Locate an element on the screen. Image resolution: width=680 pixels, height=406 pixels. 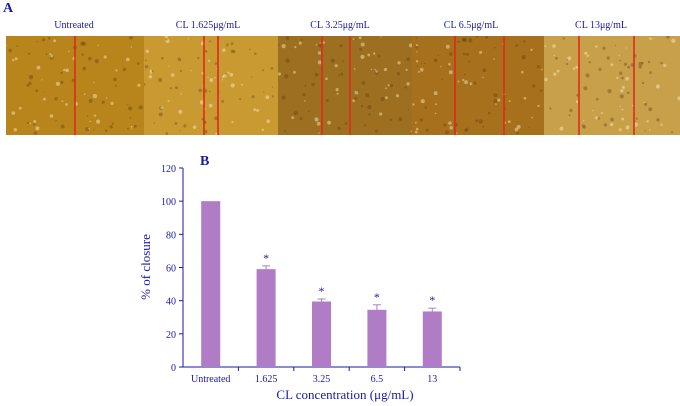
y-tick-label: 60 is located at coordinates (171, 269).